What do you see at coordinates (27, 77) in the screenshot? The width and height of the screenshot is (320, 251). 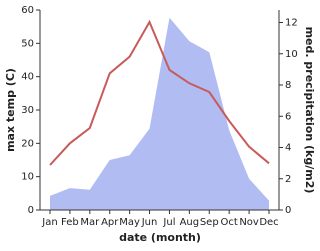 I see `y-tick-label: 40` at bounding box center [27, 77].